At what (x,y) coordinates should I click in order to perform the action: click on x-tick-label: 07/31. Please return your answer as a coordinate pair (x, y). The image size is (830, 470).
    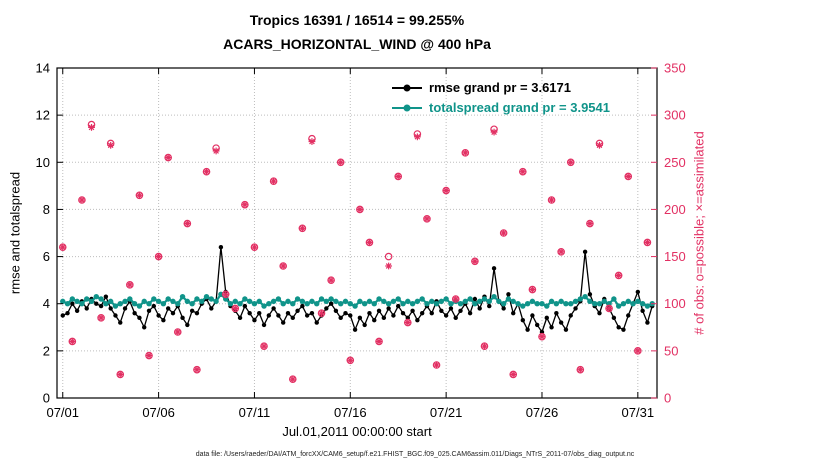
    Looking at the image, I should click on (638, 412).